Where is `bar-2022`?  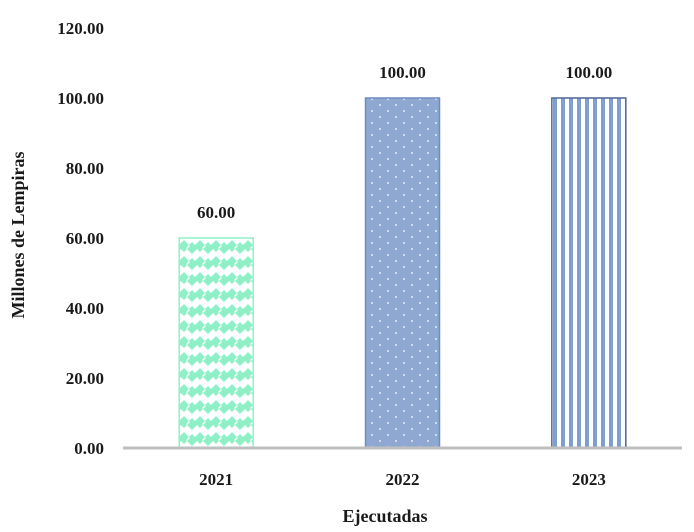 bar-2022 is located at coordinates (402, 273).